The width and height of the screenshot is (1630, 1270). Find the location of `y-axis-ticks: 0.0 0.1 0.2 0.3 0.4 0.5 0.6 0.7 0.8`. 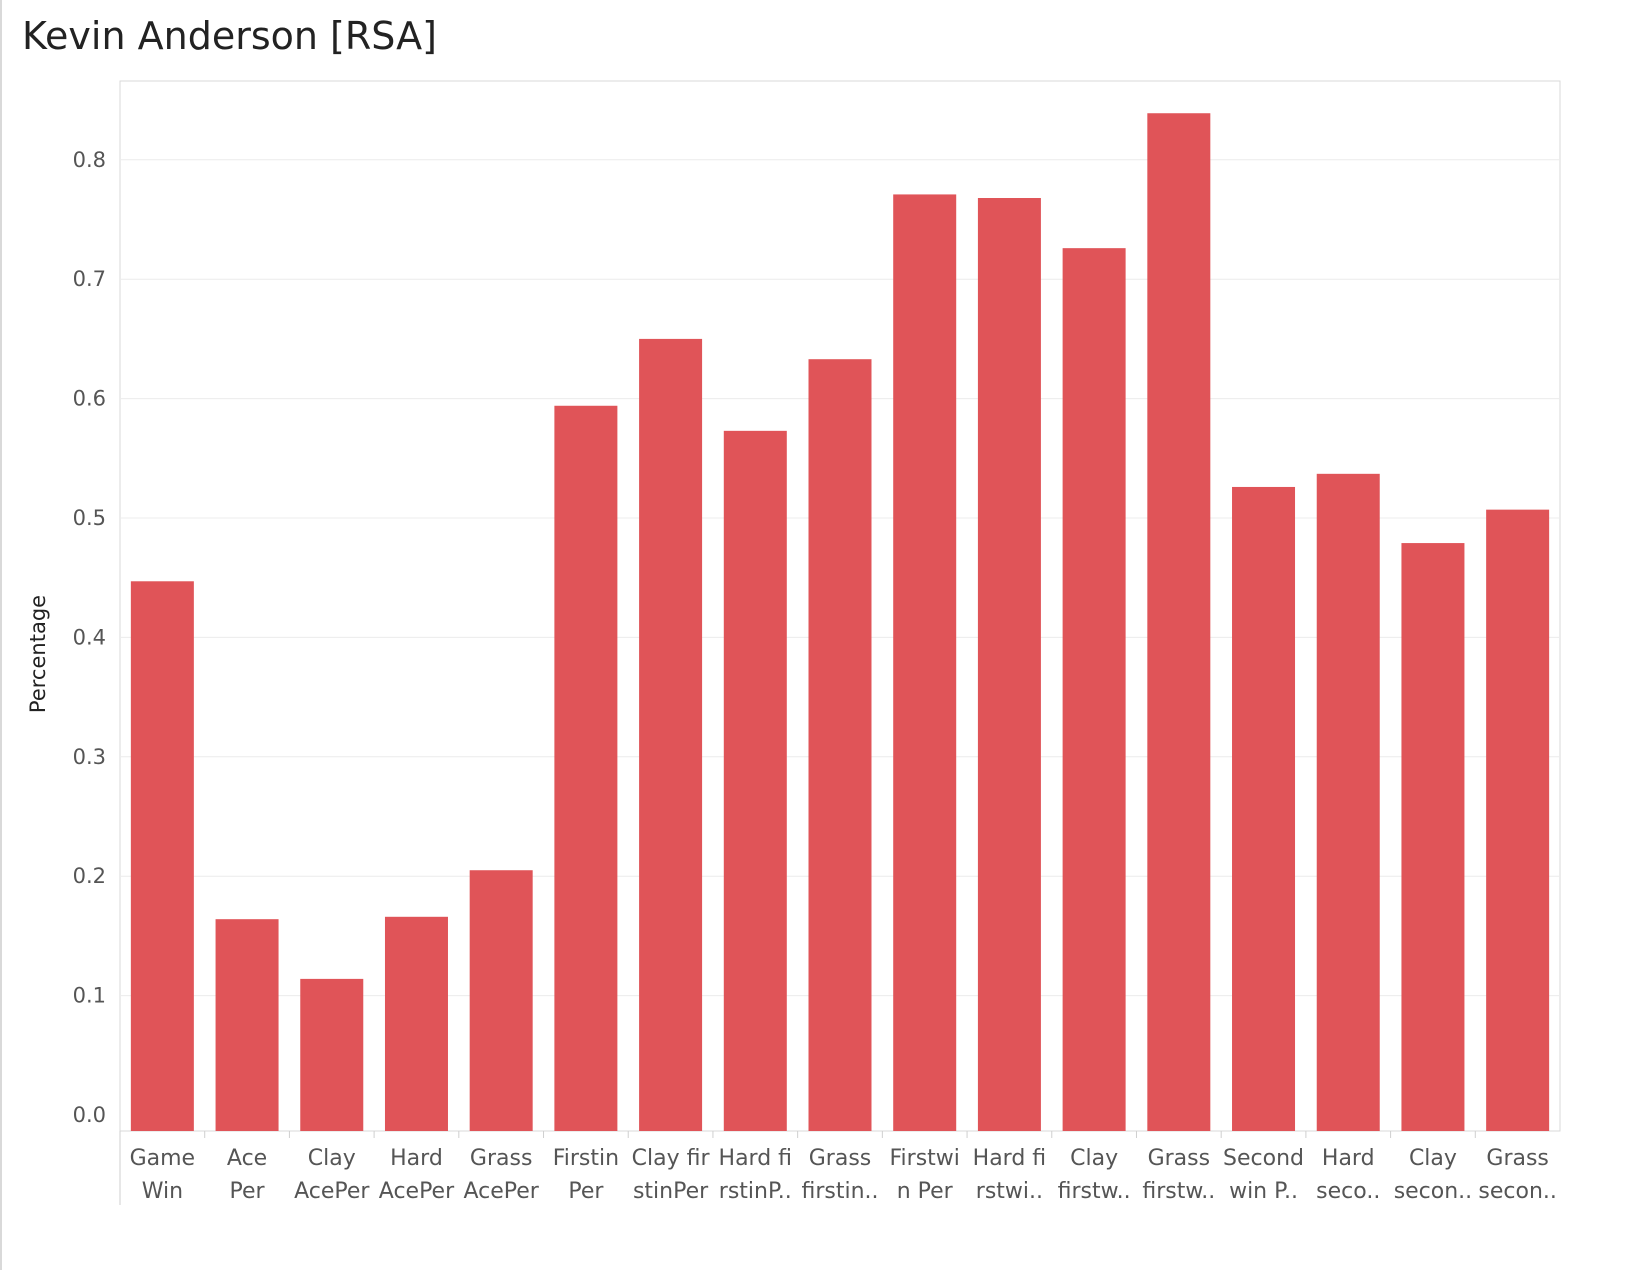

y-axis-ticks: 0.0 0.1 0.2 0.3 0.4 0.5 0.6 0.7 0.8 is located at coordinates (89, 637).